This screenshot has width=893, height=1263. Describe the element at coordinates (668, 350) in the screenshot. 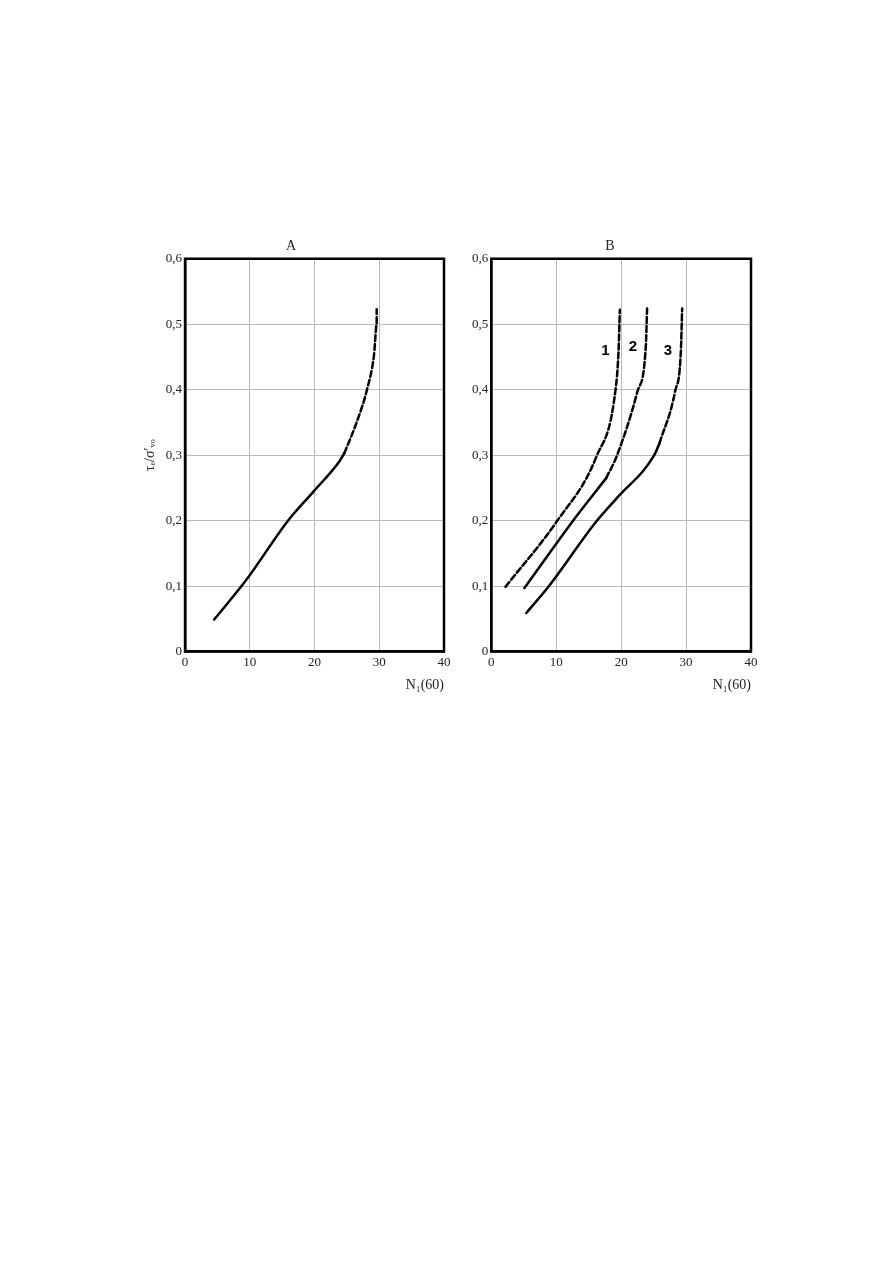

I see `series-label: 3` at that location.